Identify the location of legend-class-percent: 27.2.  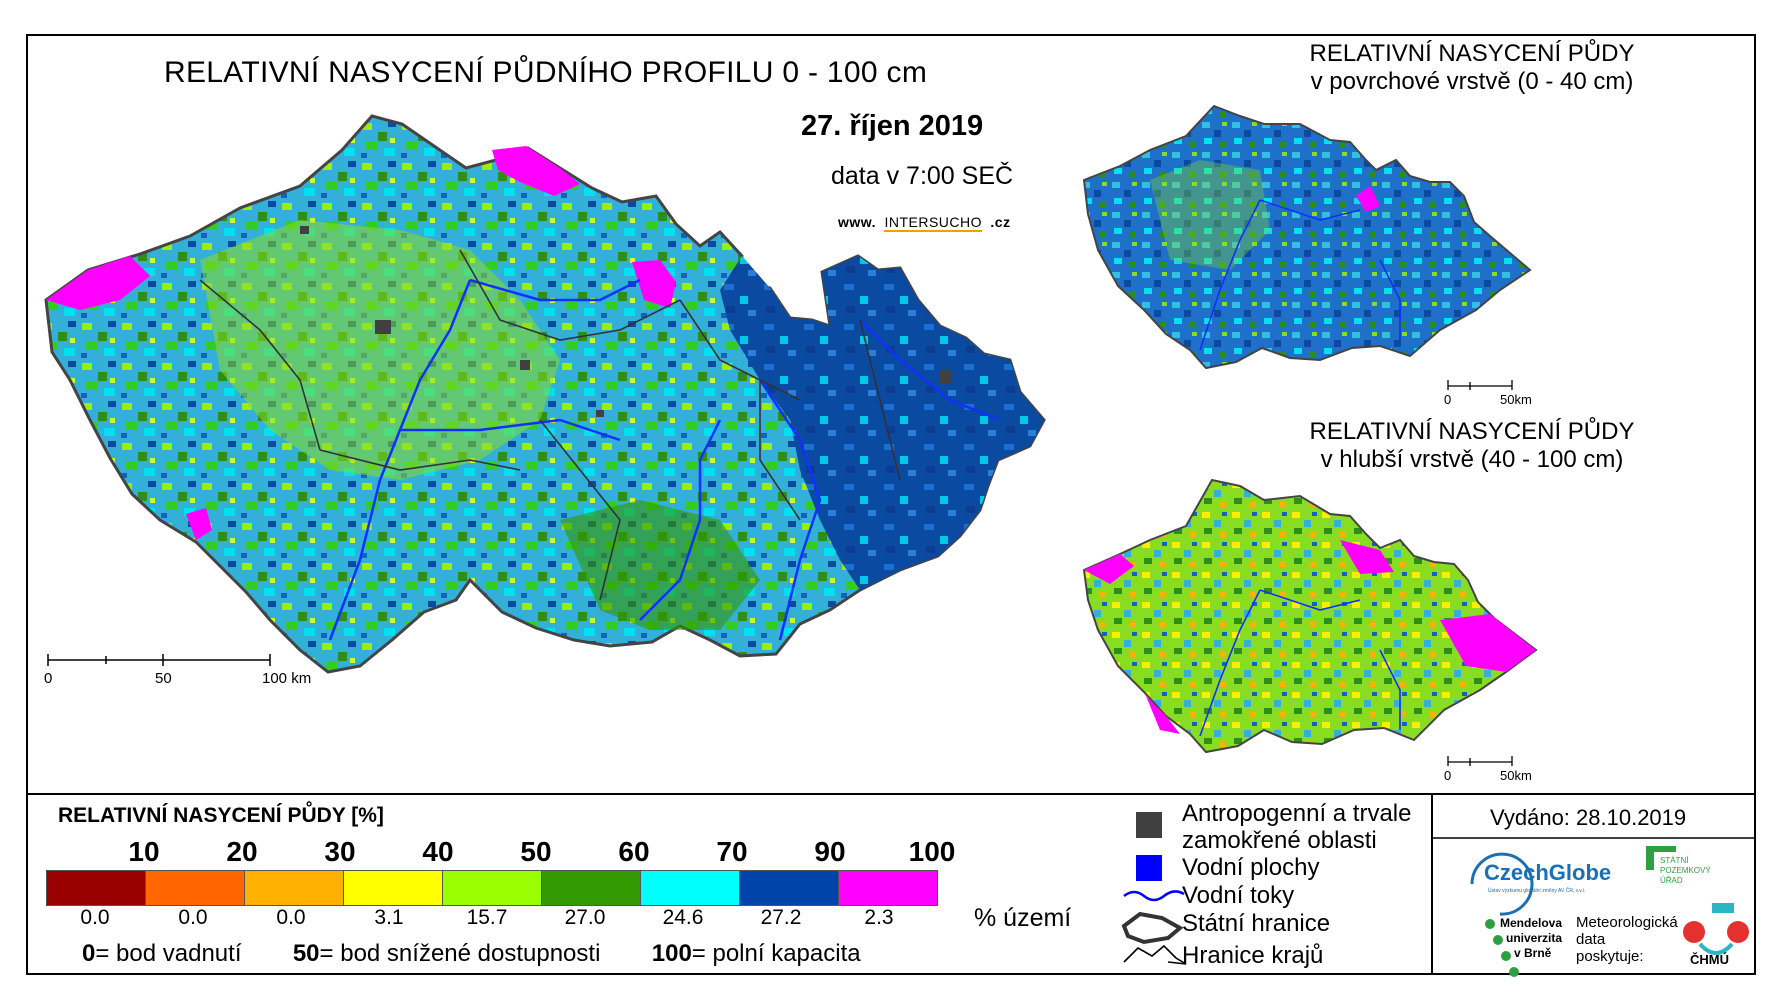
(781, 917).